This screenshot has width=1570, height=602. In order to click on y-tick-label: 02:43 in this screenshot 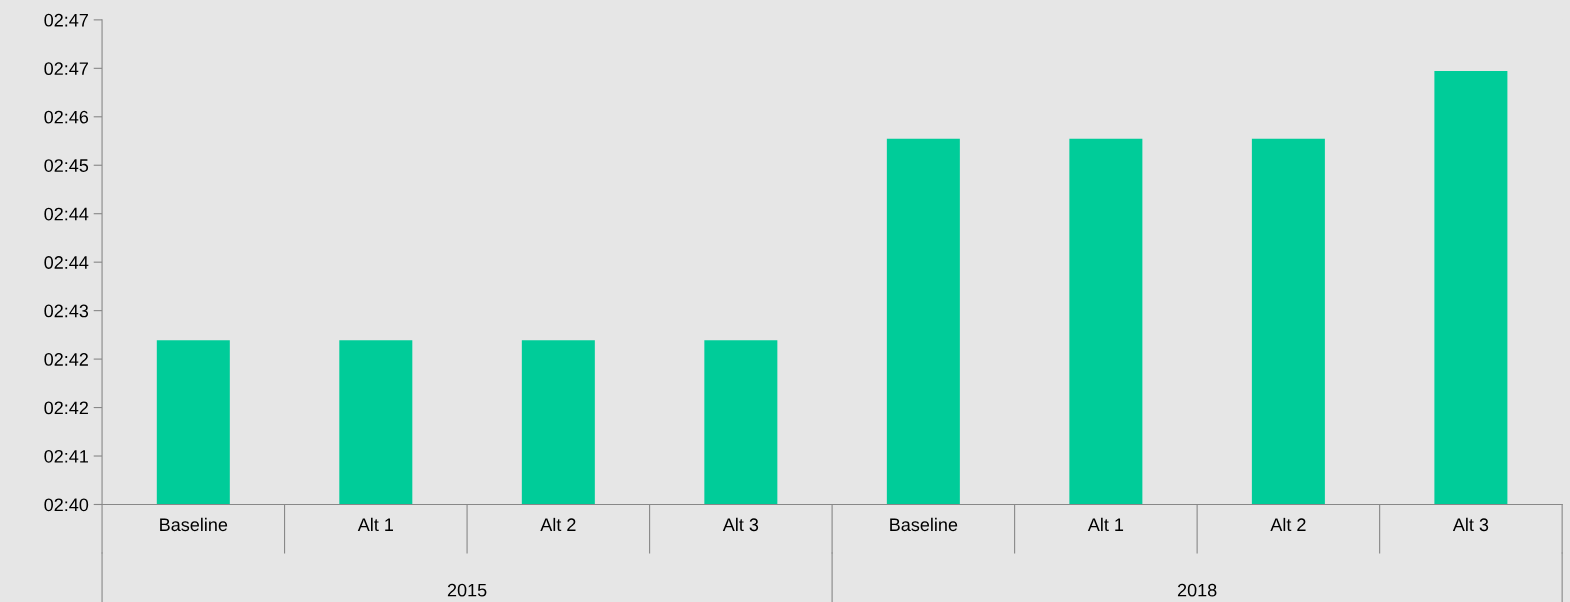, I will do `click(66, 311)`.